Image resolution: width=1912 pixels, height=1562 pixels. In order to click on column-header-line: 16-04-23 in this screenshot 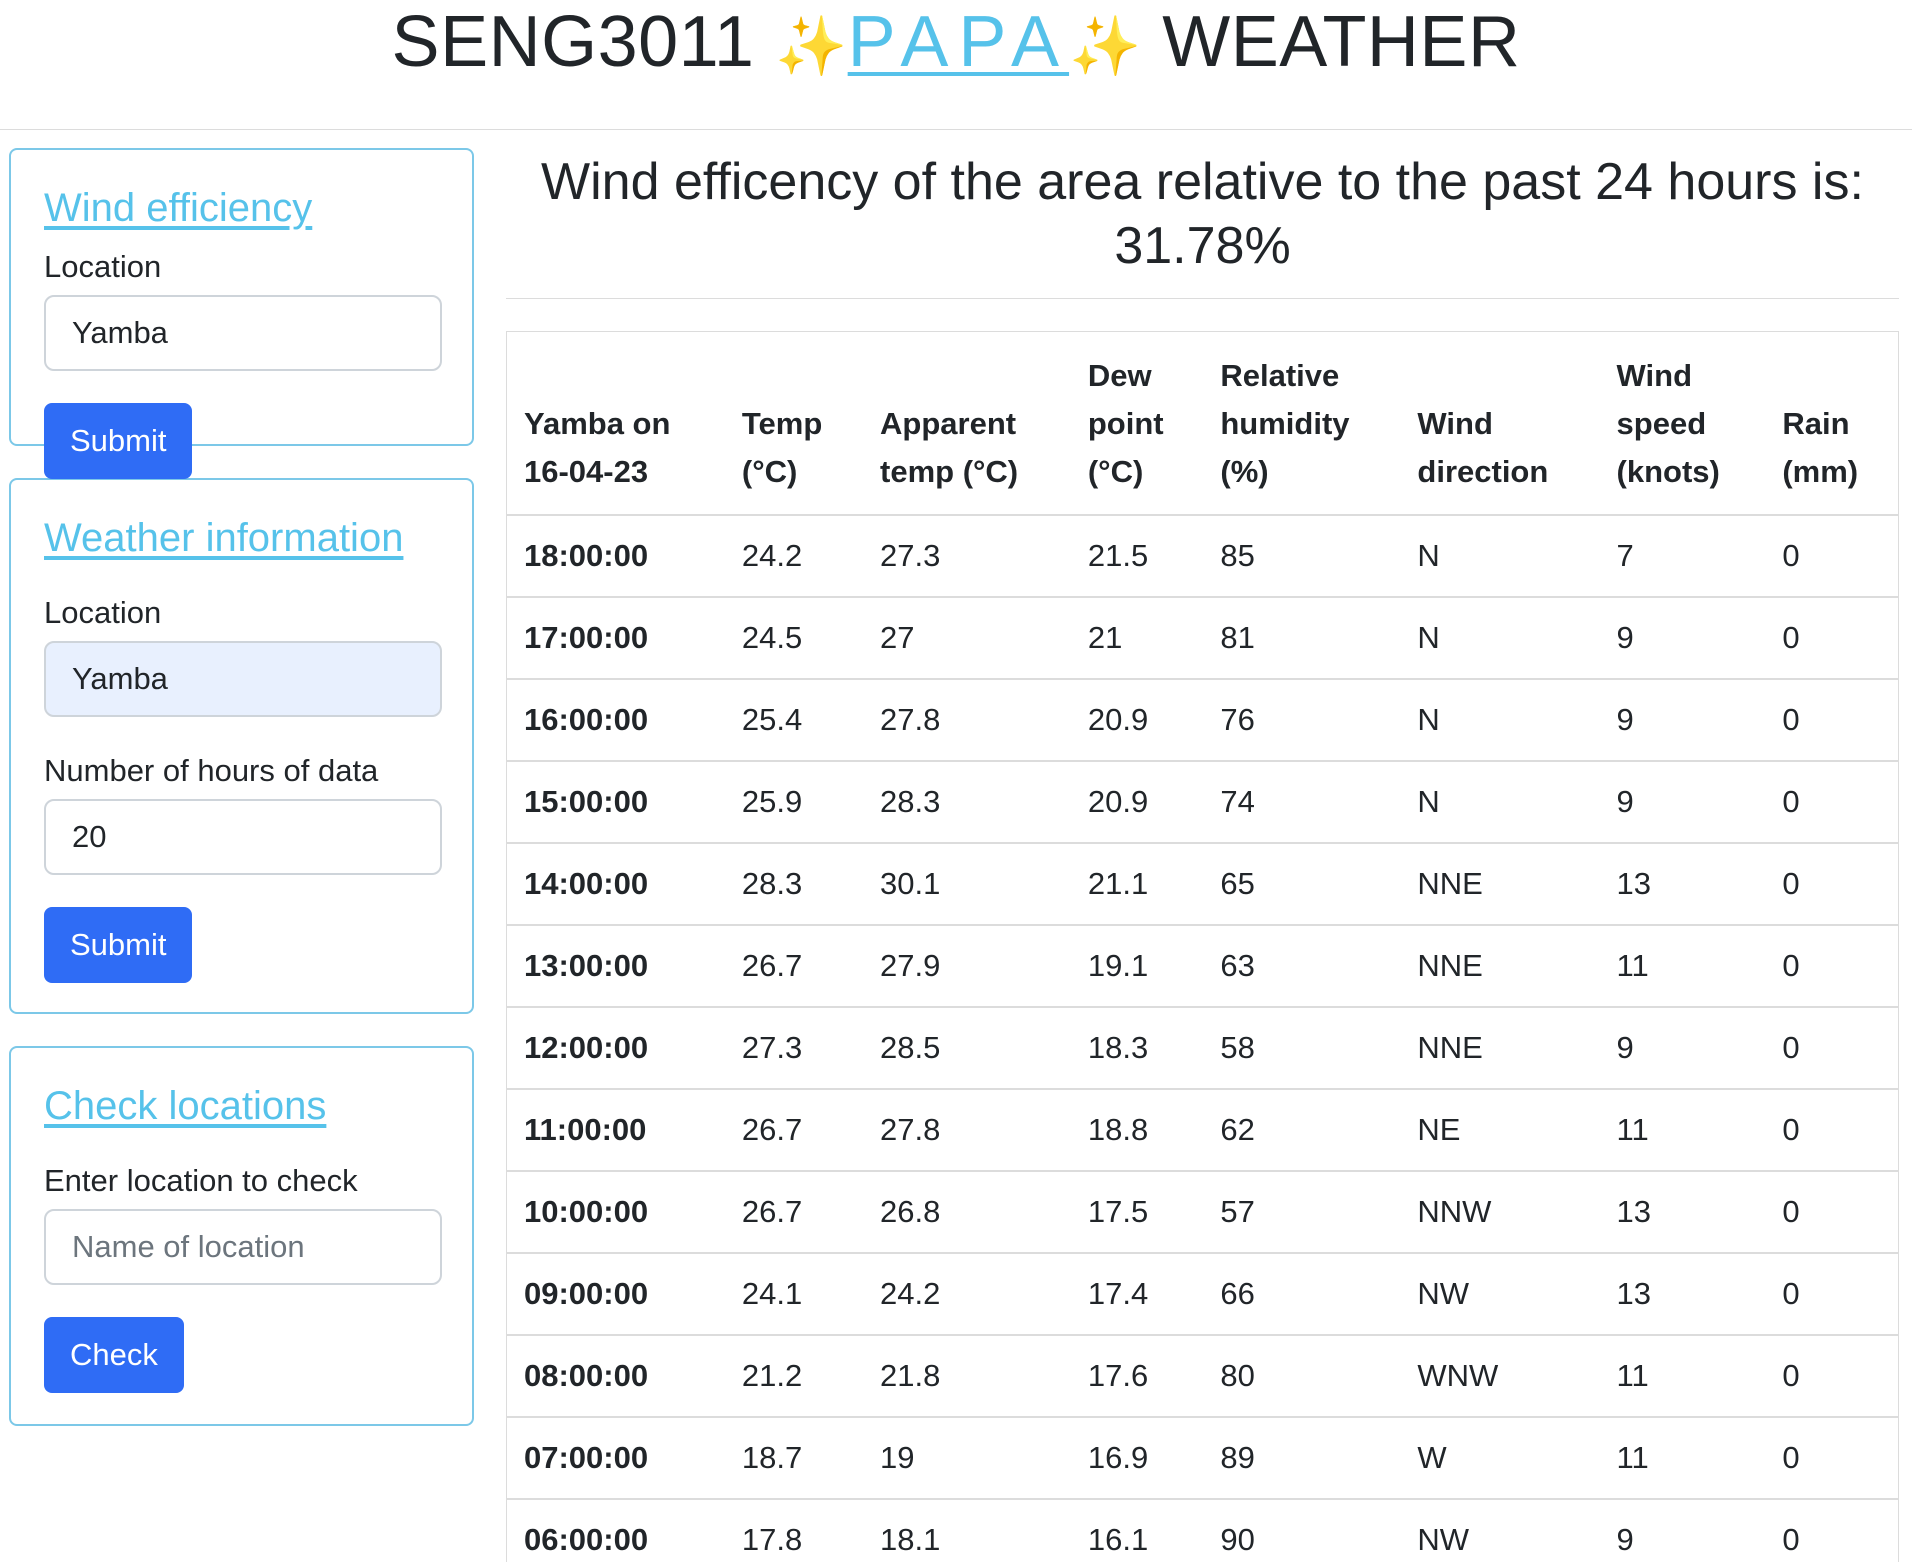, I will do `click(586, 471)`.